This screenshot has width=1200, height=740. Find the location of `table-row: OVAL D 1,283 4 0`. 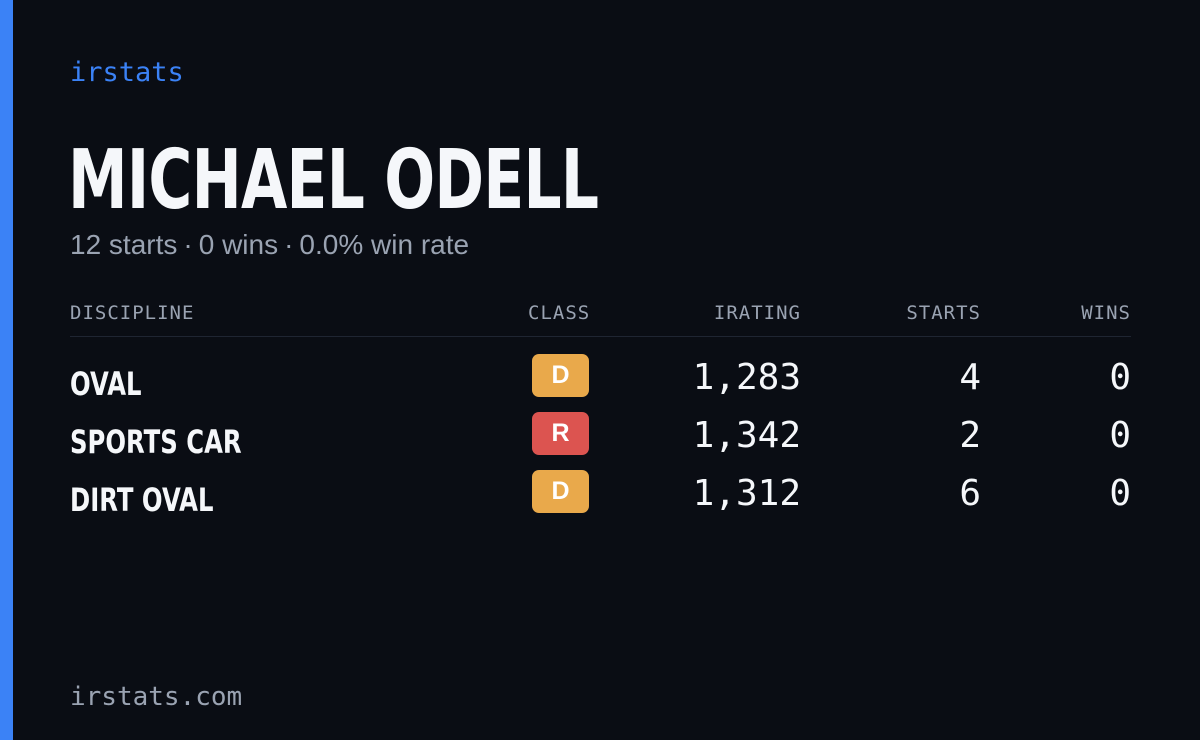

table-row: OVAL D 1,283 4 0 is located at coordinates (600, 379).